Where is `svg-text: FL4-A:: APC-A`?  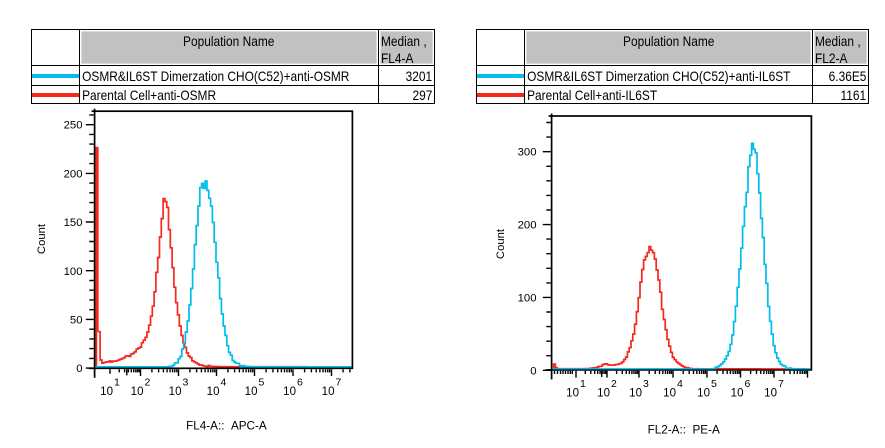
svg-text: FL4-A:: APC-A is located at coordinates (226, 426).